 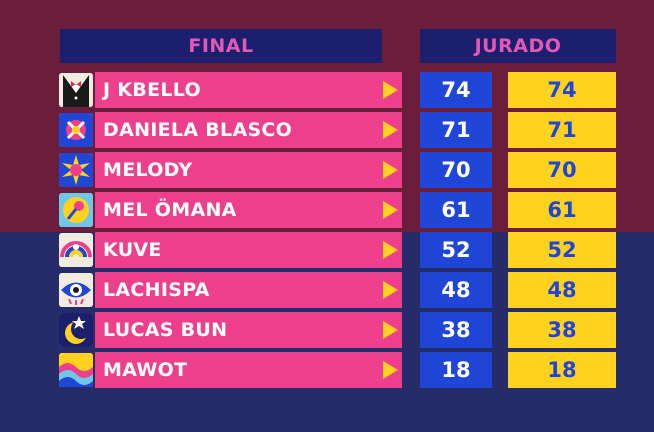 I want to click on scoreboard-row: LACHISPA 48 48, so click(x=327, y=290).